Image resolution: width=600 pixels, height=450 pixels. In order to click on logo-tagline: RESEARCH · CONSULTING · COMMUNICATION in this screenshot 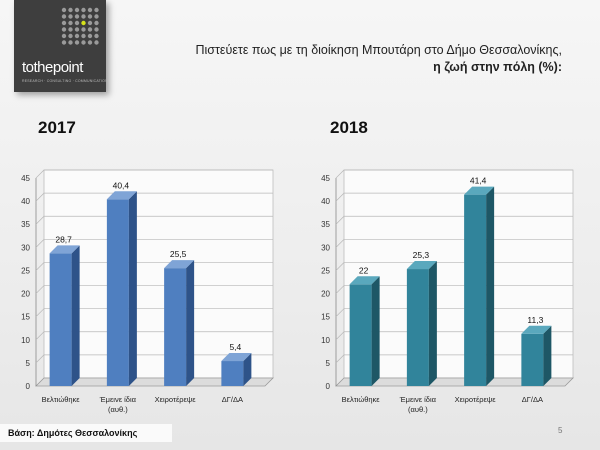, I will do `click(65, 81)`.